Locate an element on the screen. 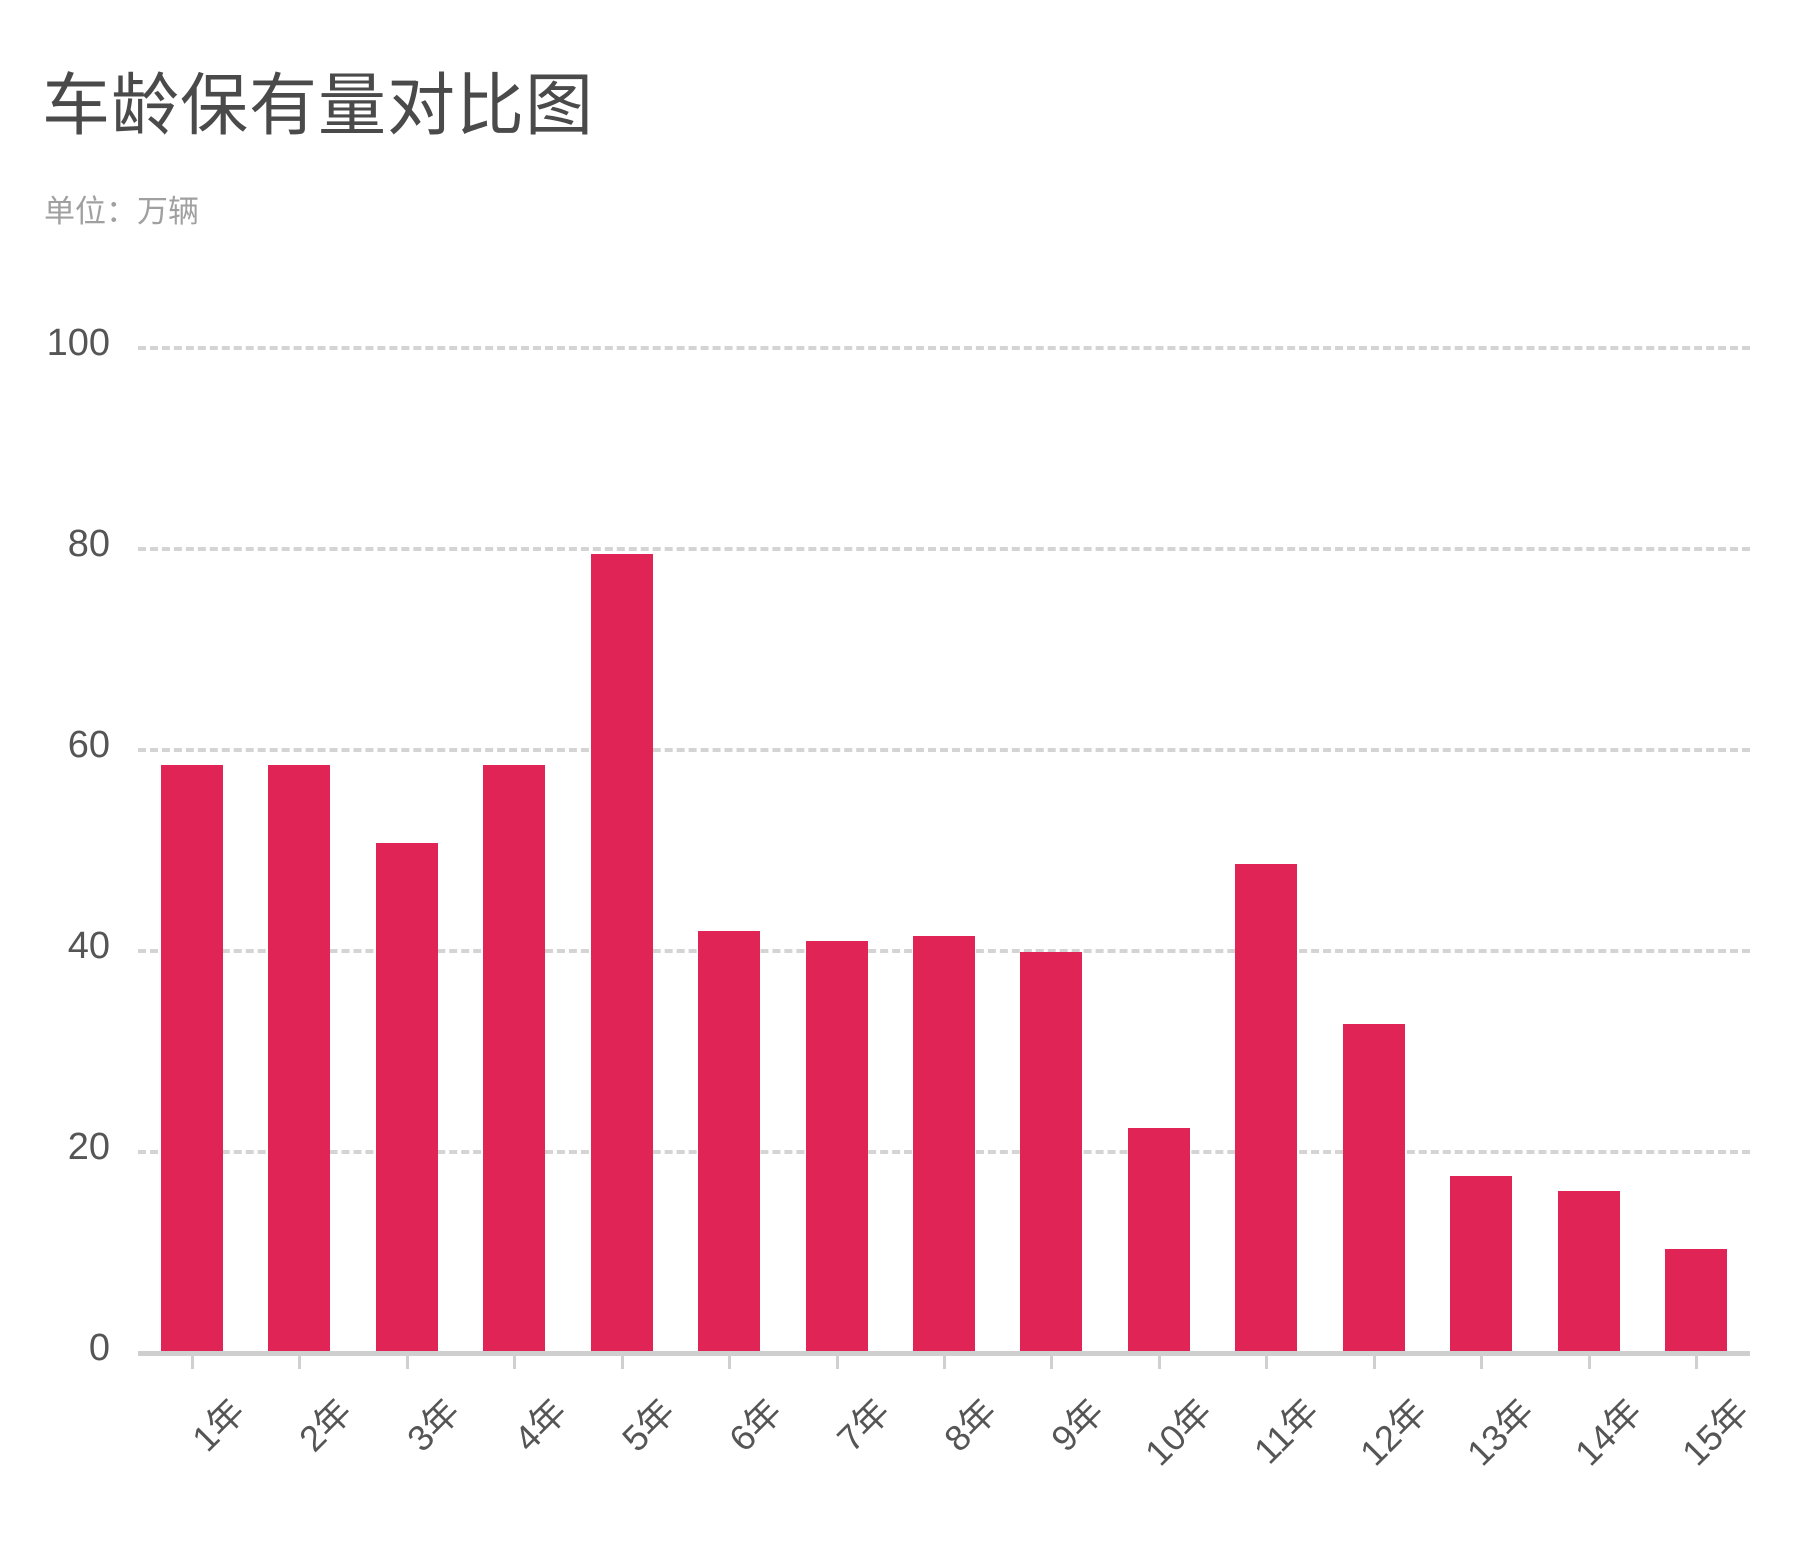 This screenshot has height=1563, width=1800. y-axis-tick-label: 20 is located at coordinates (88, 1147).